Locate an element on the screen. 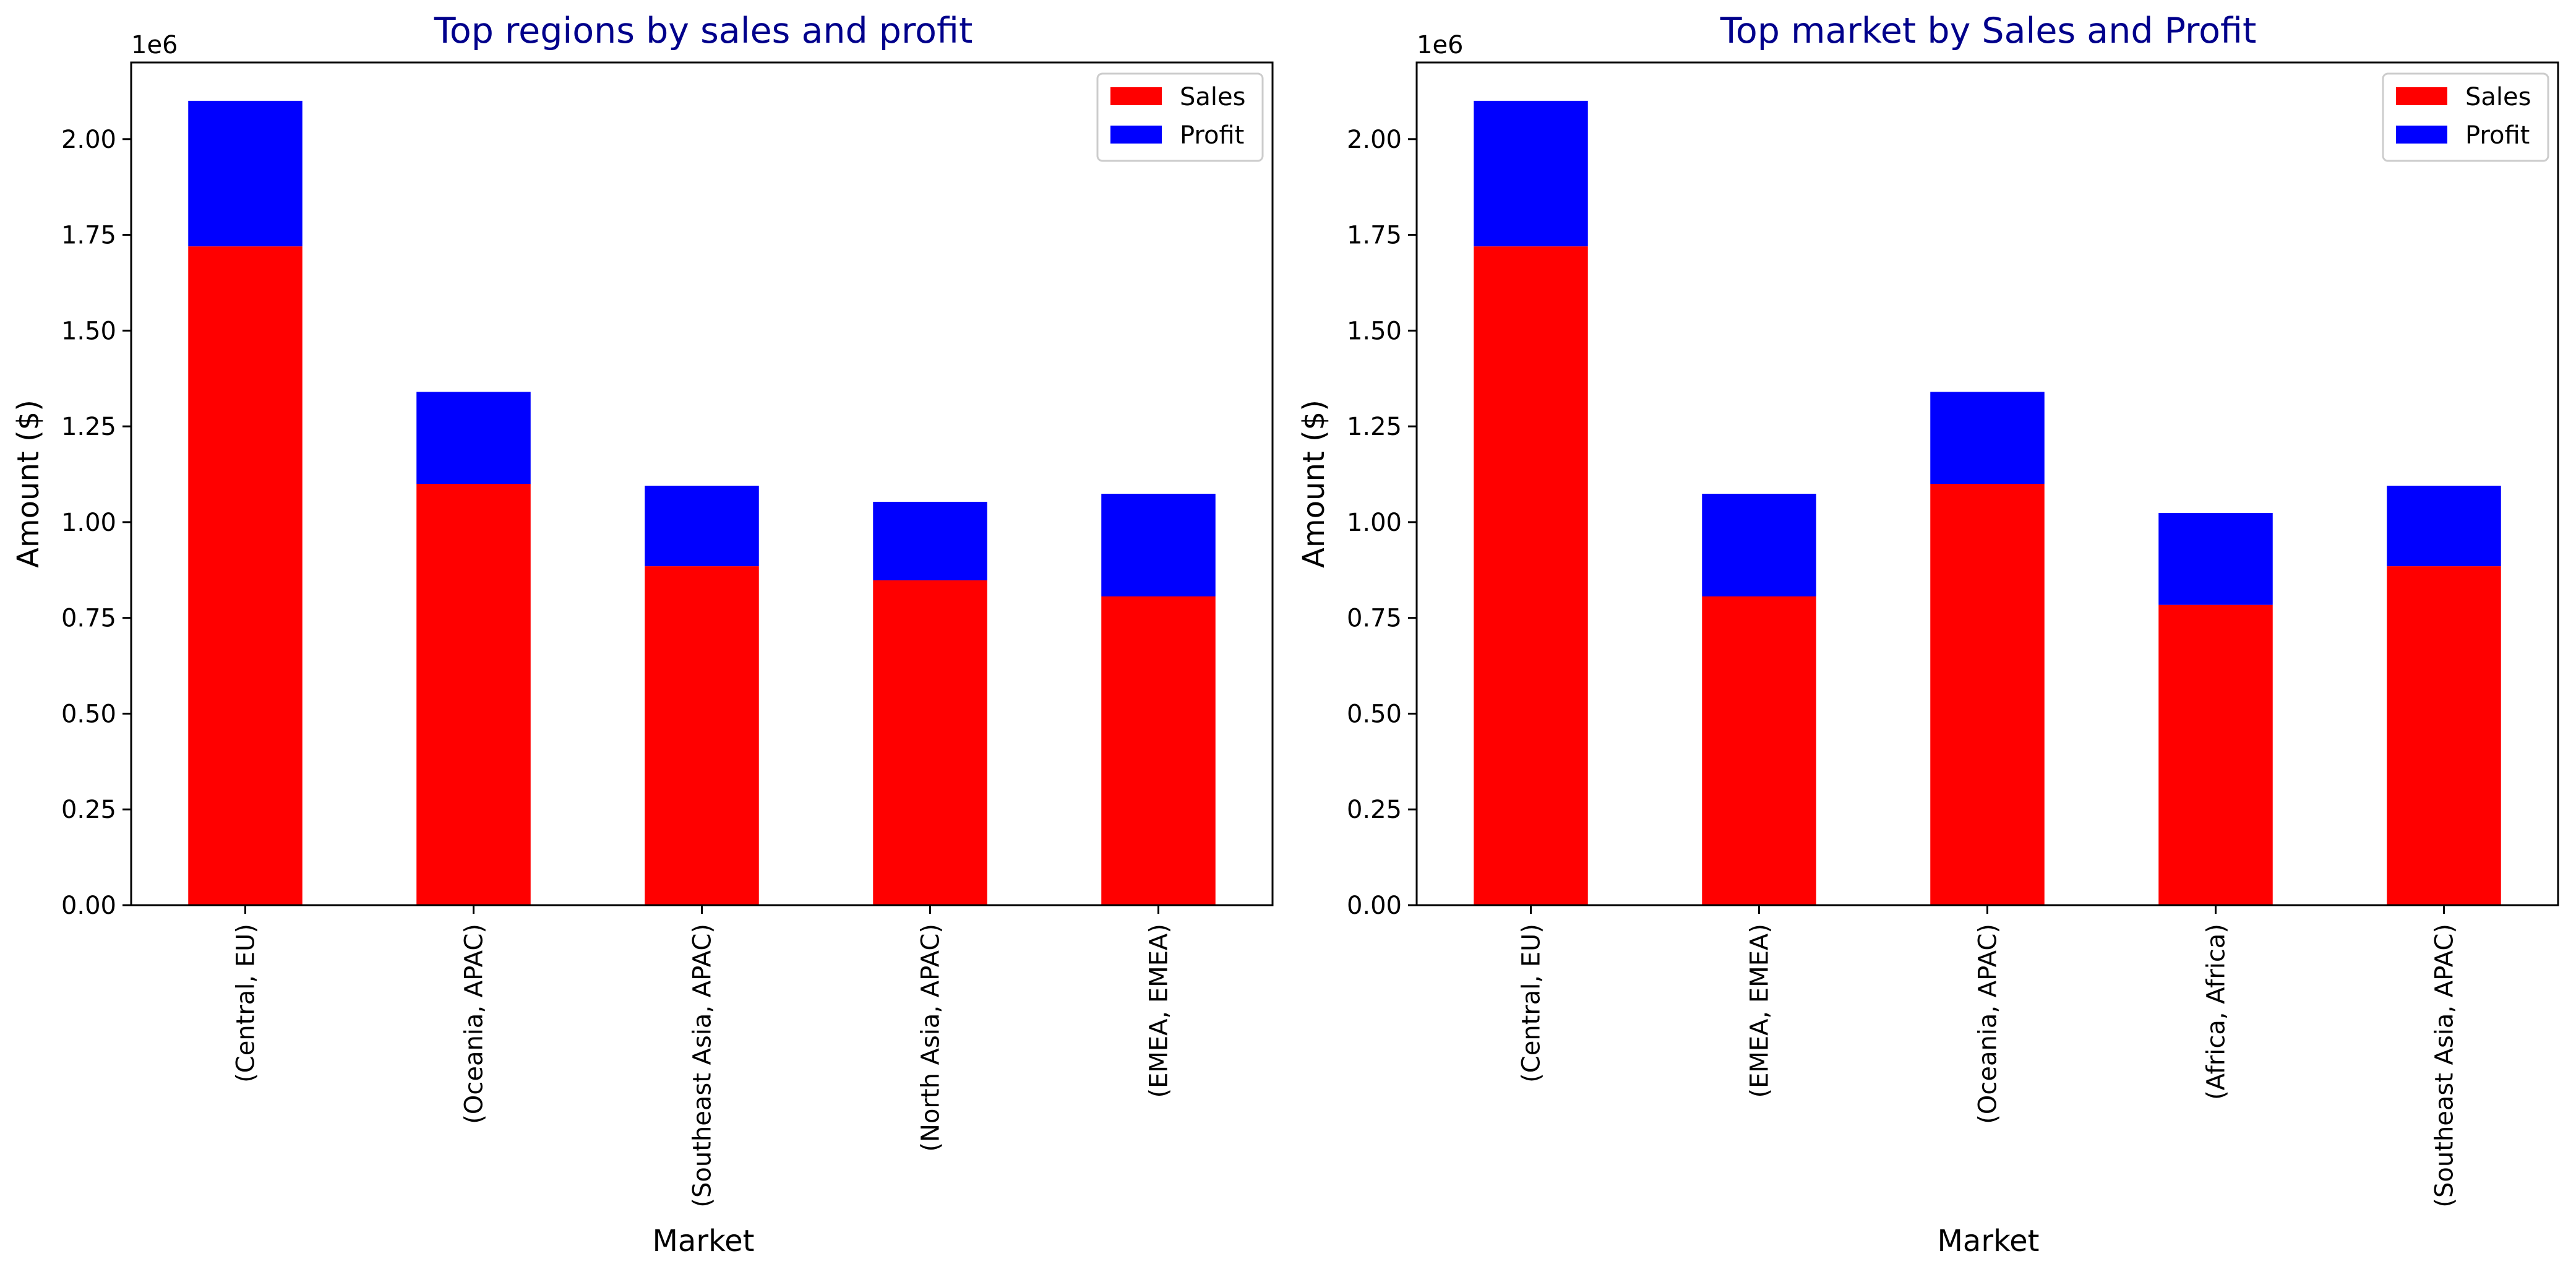 Image resolution: width=2576 pixels, height=1277 pixels. chart-1-legend-swatch-sales is located at coordinates (1136, 96).